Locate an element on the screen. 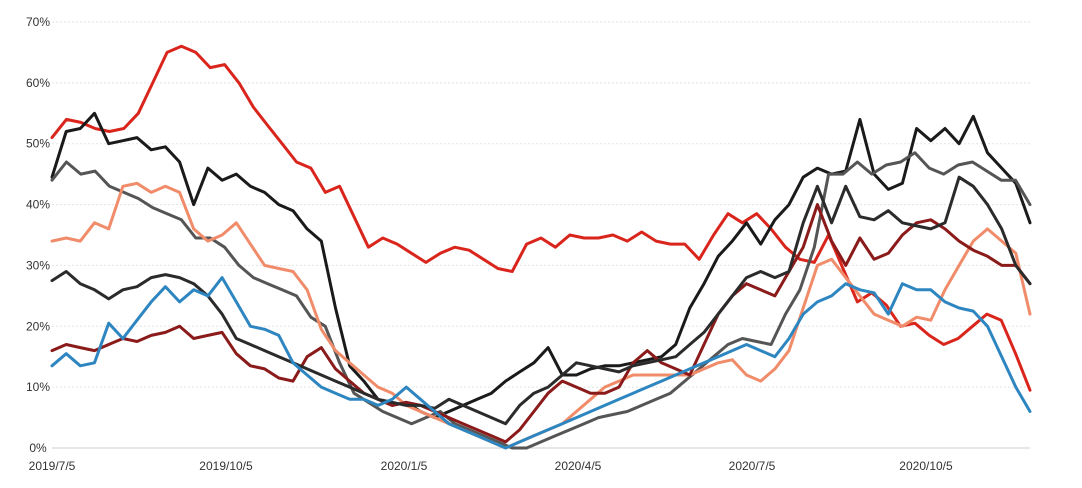 The image size is (1082, 488). y-tick-label: 20% is located at coordinates (38, 326).